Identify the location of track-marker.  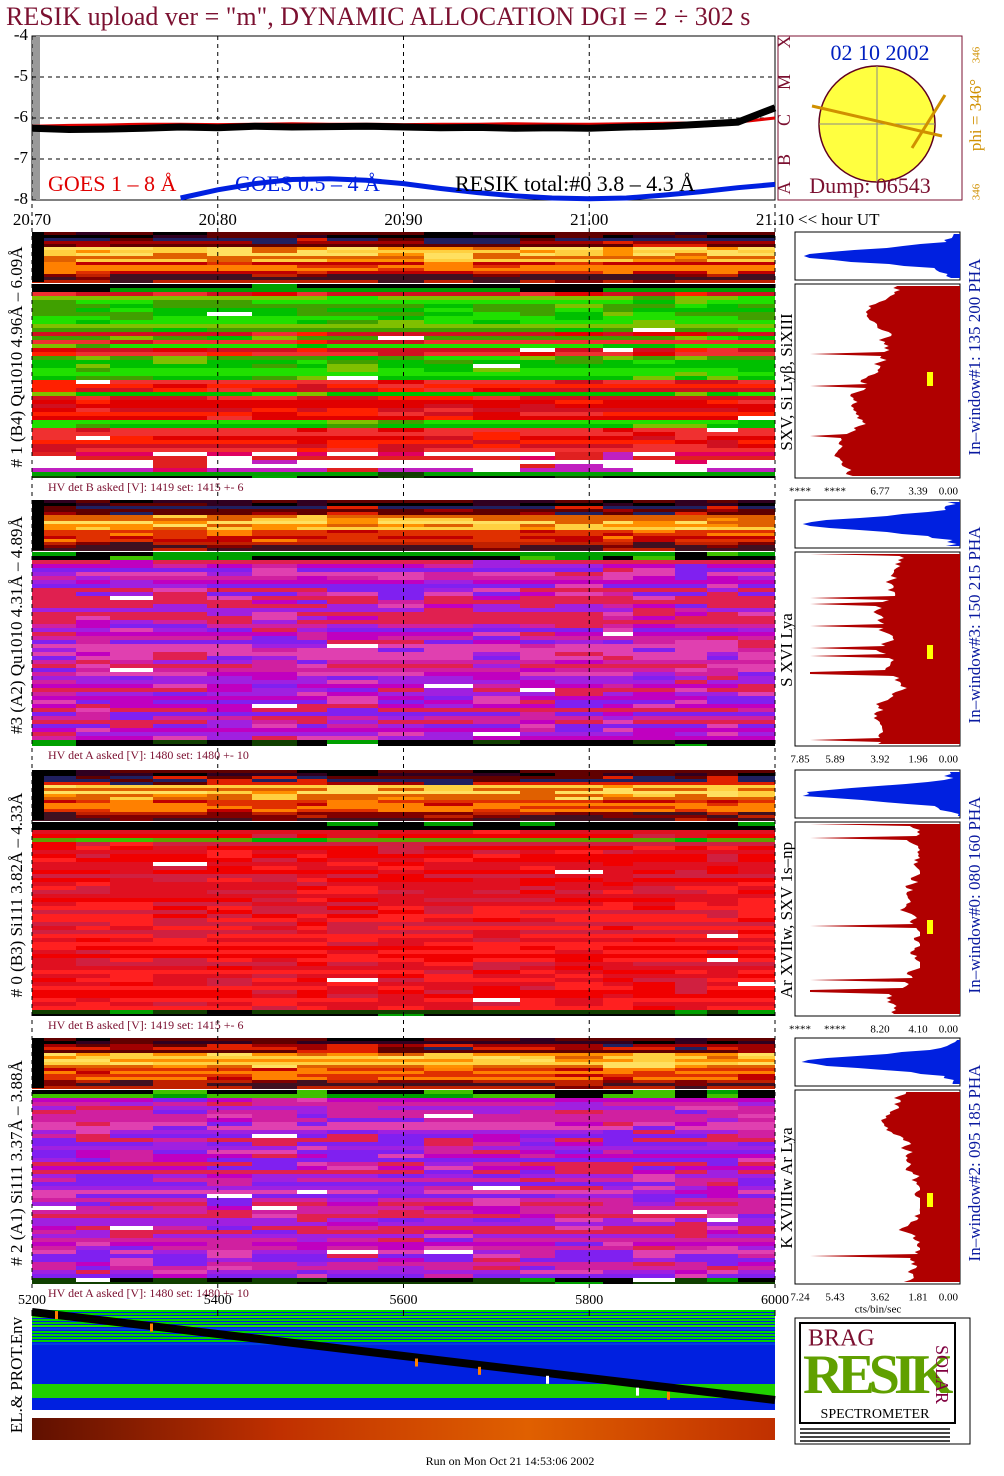
(416, 1362).